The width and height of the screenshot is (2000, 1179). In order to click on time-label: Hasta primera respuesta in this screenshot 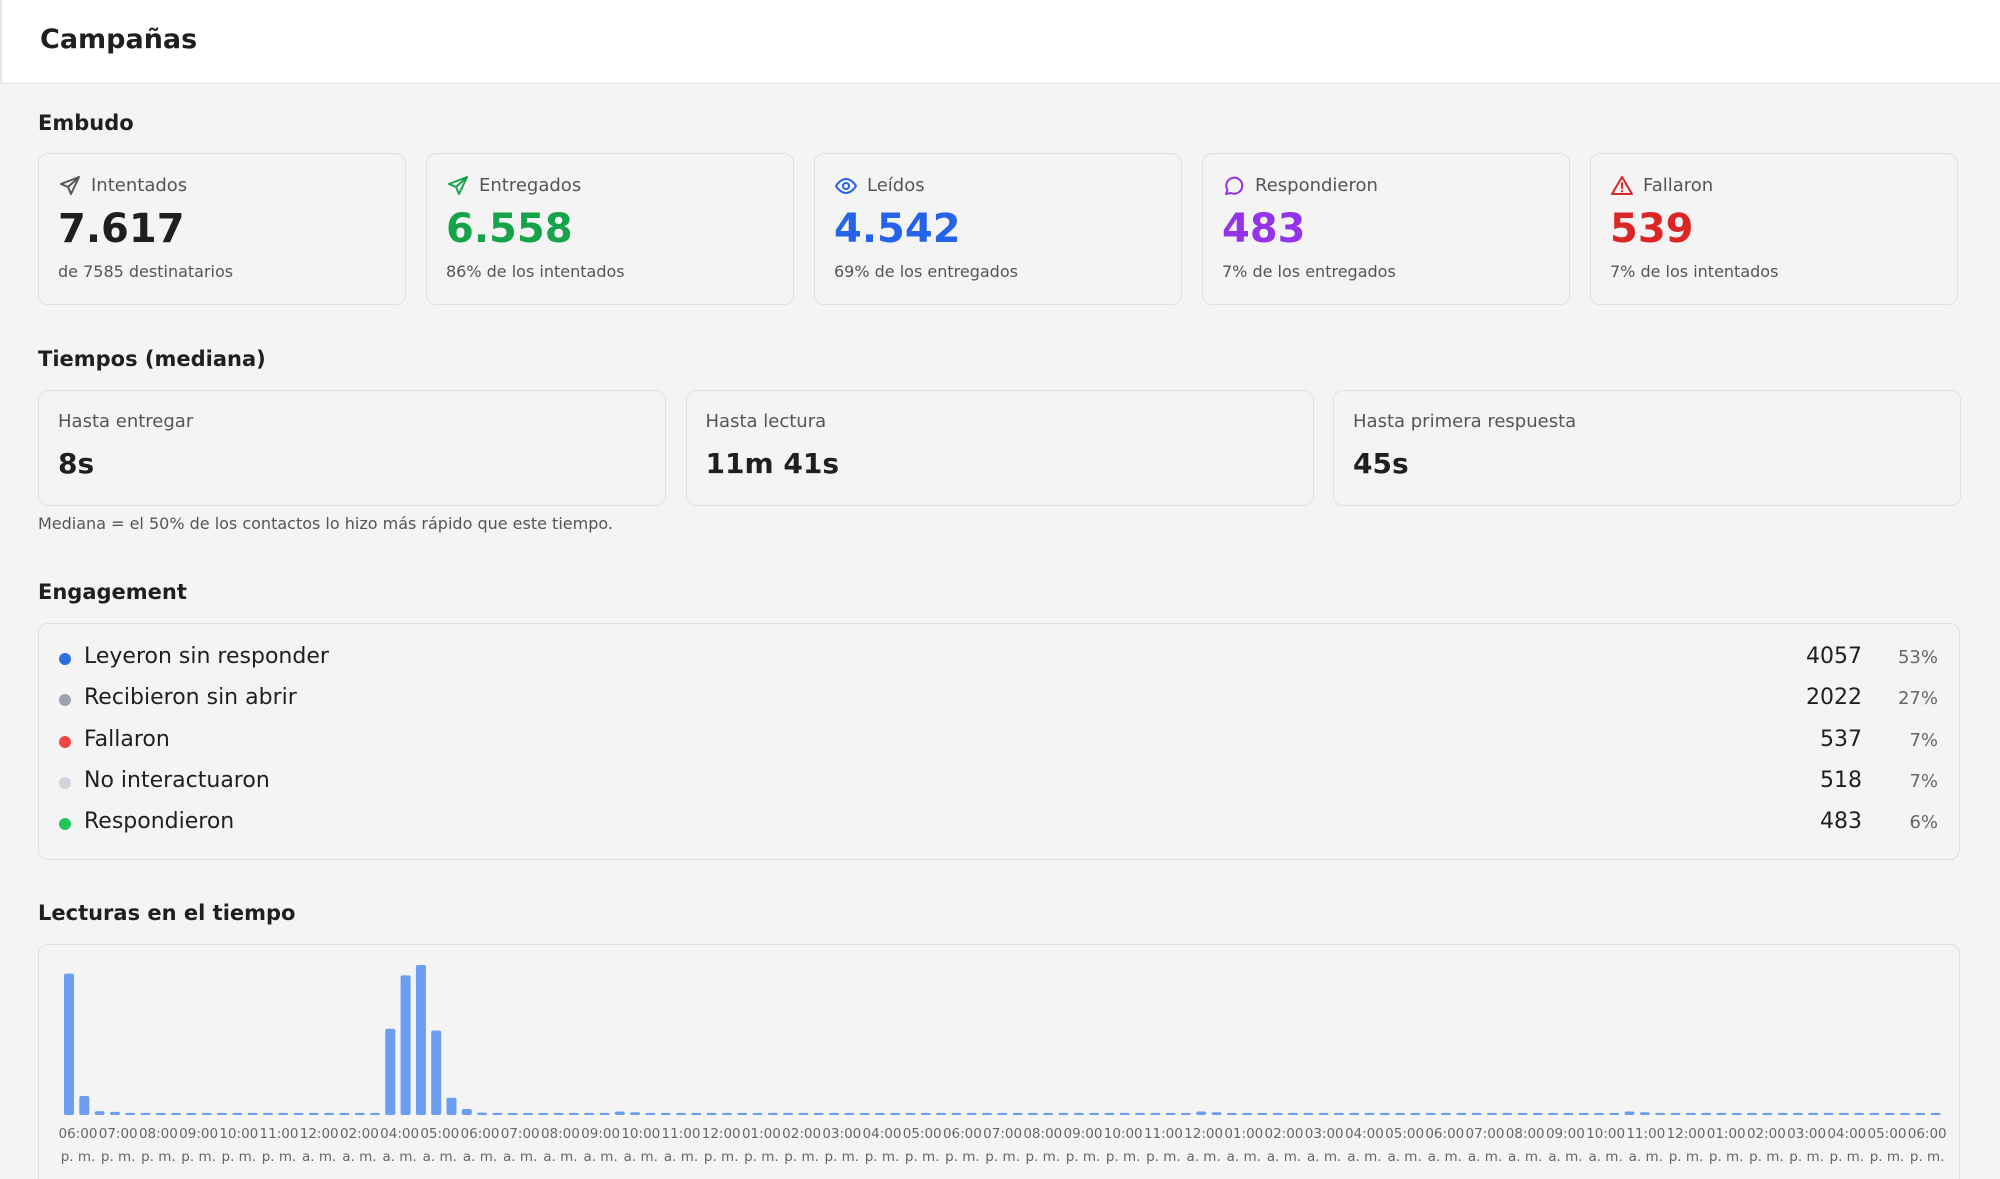, I will do `click(1465, 421)`.